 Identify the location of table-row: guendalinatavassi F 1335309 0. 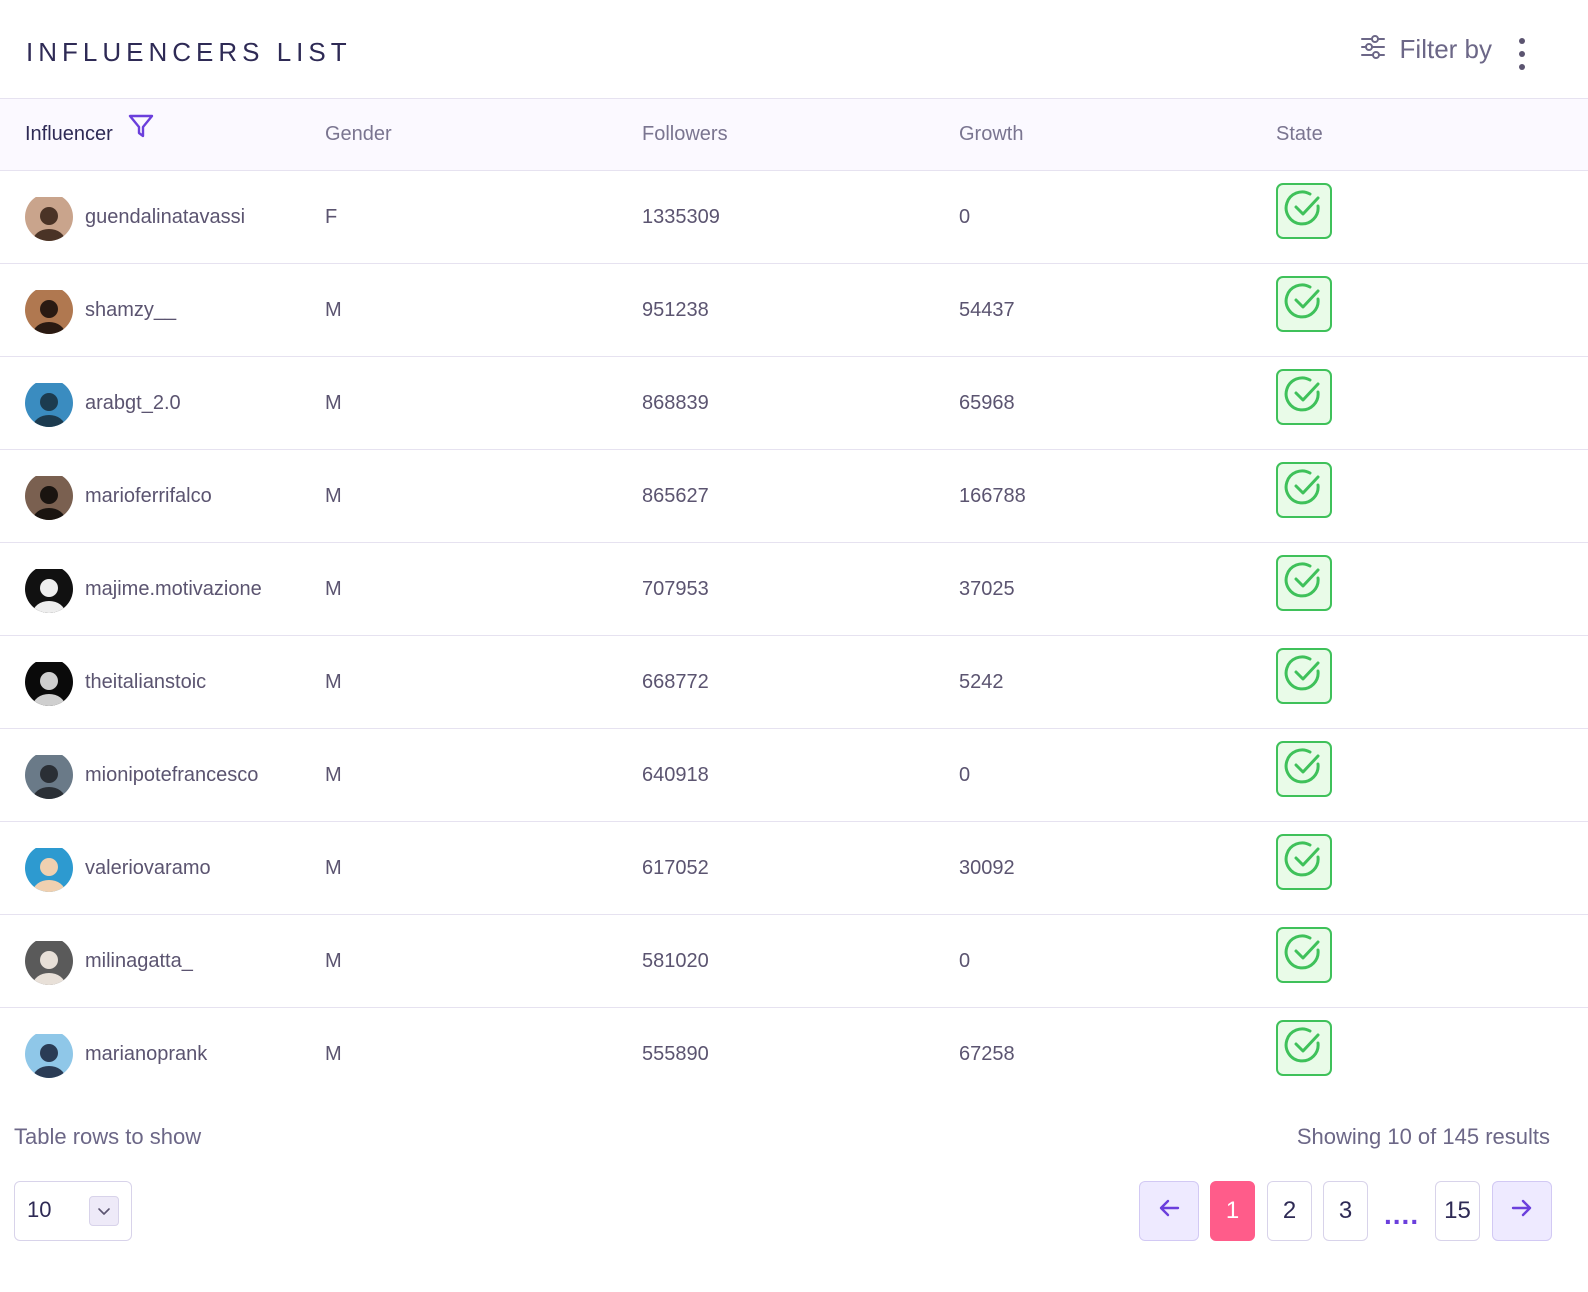
(794, 217).